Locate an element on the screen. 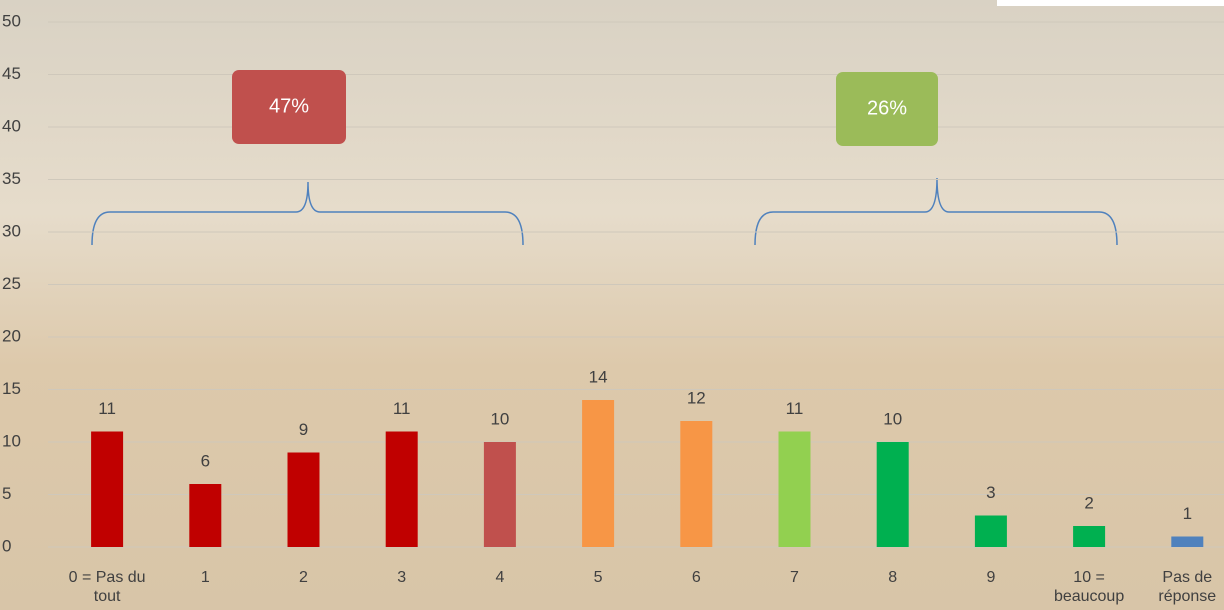 The width and height of the screenshot is (1224, 610). y-tick-label: 10 is located at coordinates (11, 440).